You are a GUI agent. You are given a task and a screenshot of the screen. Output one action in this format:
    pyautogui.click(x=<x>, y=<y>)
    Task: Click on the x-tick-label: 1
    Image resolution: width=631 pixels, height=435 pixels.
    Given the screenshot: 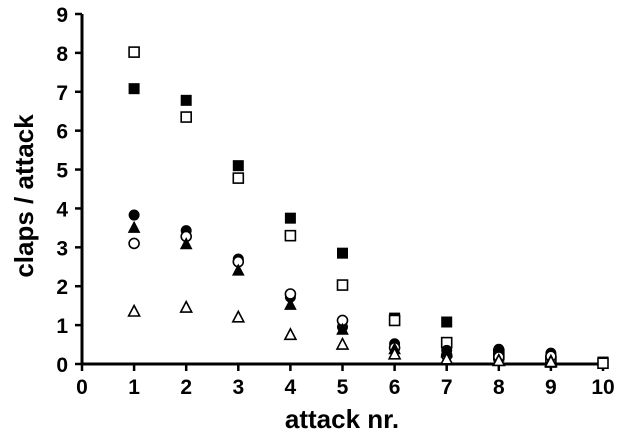 What is the action you would take?
    pyautogui.click(x=134, y=387)
    